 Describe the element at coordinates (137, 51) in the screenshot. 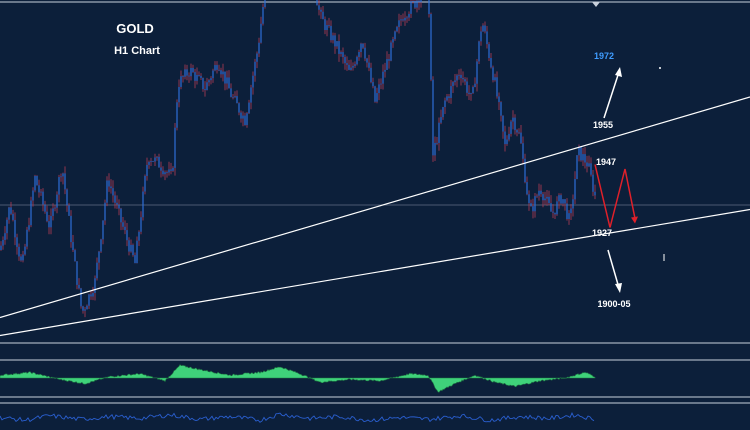

I see `chart-subtitle: H1 Chart` at that location.